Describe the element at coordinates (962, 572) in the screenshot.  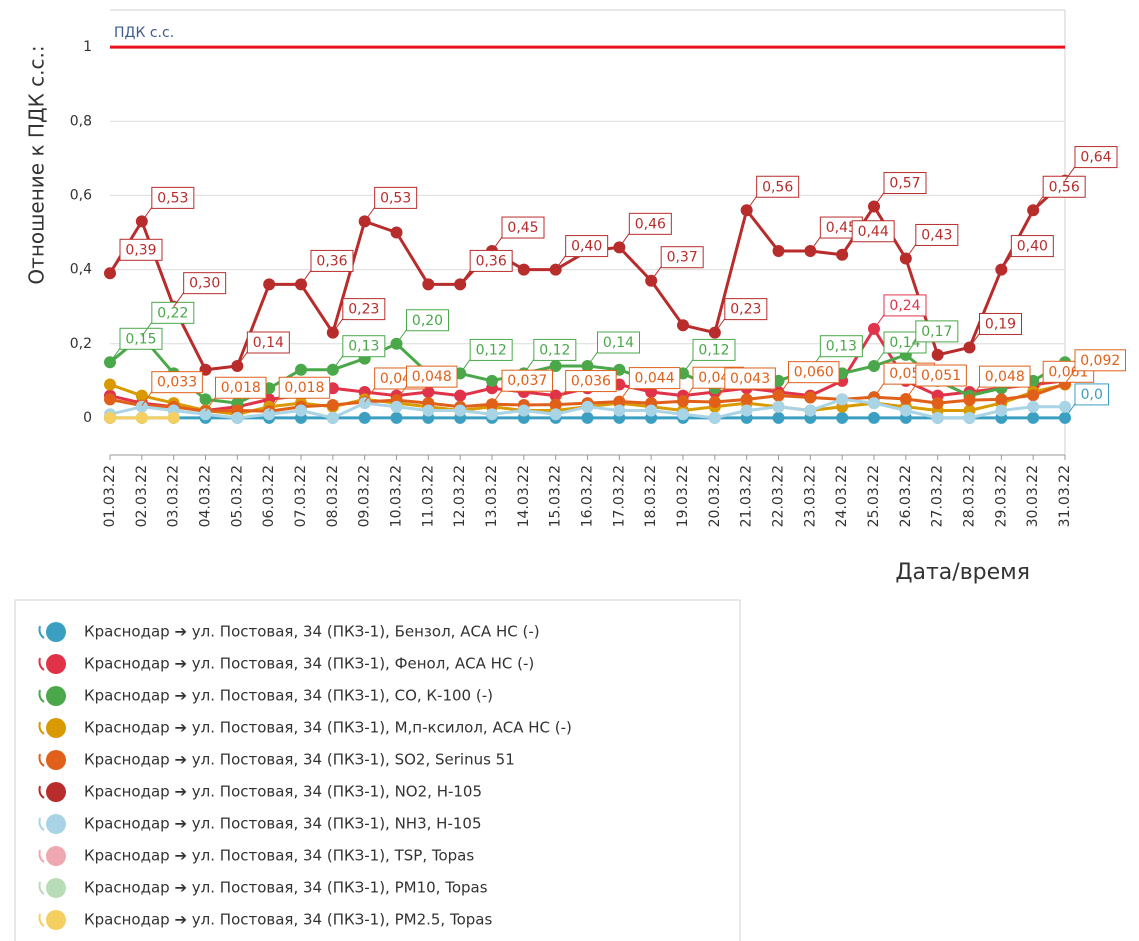
I see `x-axis-title: Дата/время` at that location.